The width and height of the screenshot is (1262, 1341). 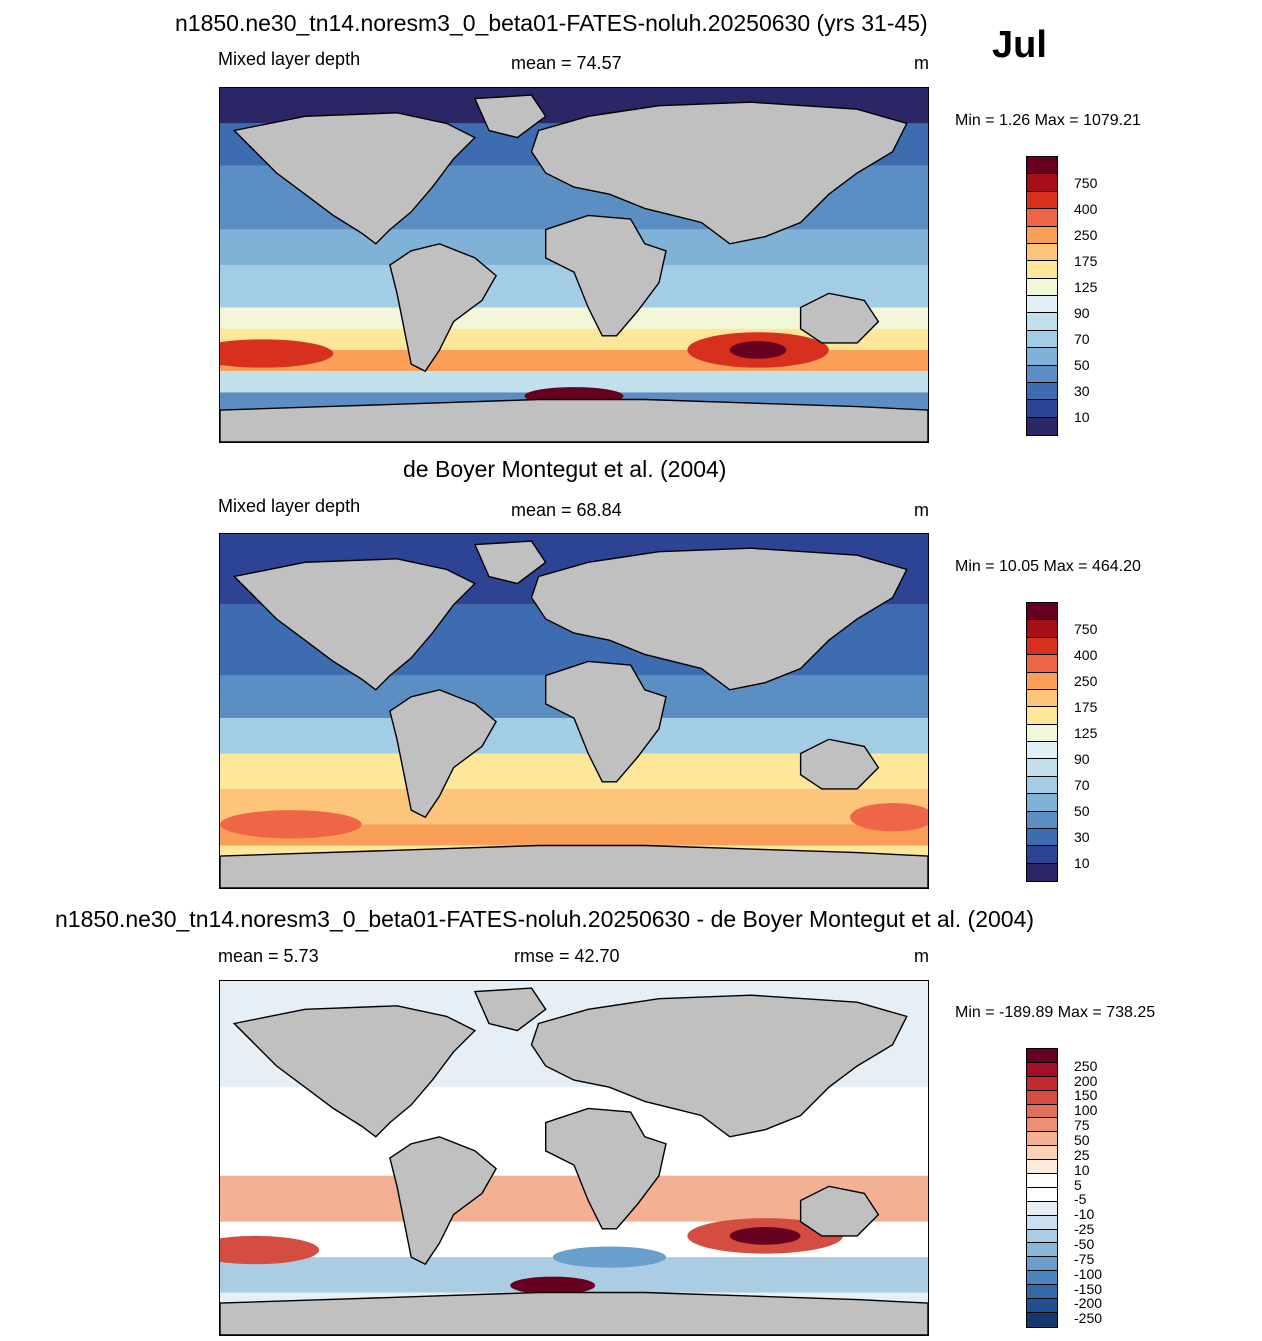 What do you see at coordinates (1080, 1199) in the screenshot?
I see `colorbar-tick-label: -5` at bounding box center [1080, 1199].